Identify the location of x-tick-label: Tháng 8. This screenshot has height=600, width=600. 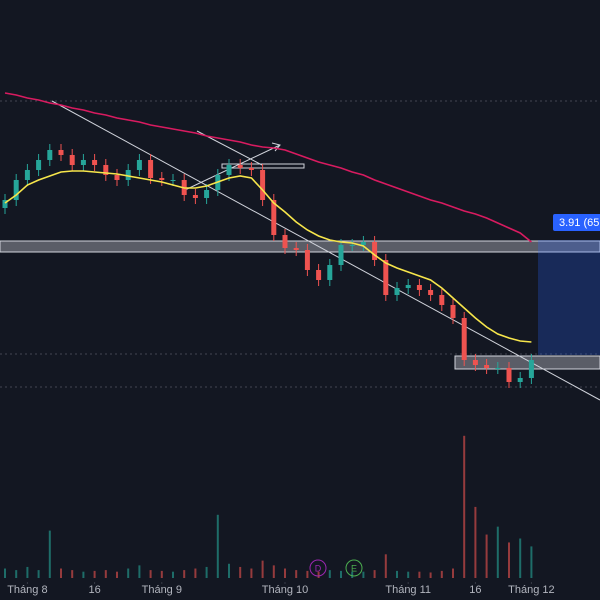
(27, 590).